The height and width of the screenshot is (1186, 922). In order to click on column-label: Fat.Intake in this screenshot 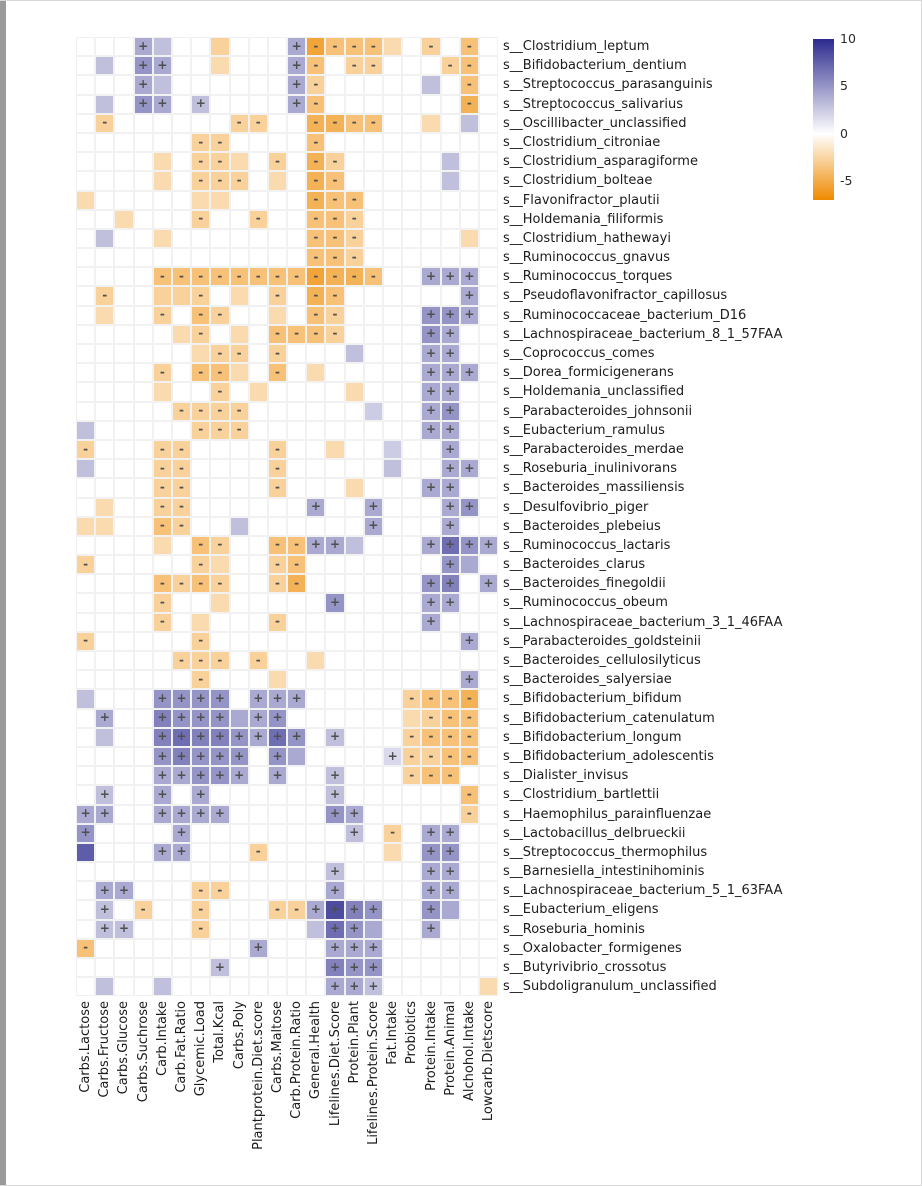, I will do `click(393, 1033)`.